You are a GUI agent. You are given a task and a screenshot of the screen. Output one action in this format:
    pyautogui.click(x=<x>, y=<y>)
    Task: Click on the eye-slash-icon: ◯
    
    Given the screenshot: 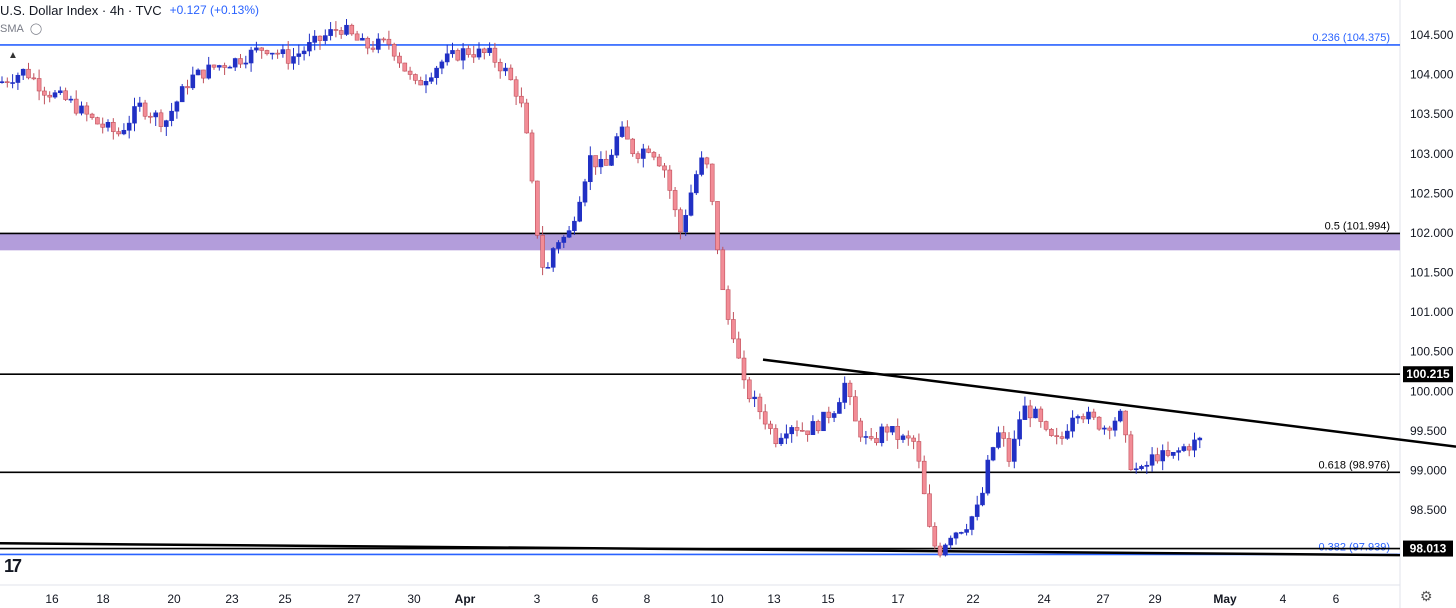 What is the action you would take?
    pyautogui.click(x=36, y=29)
    